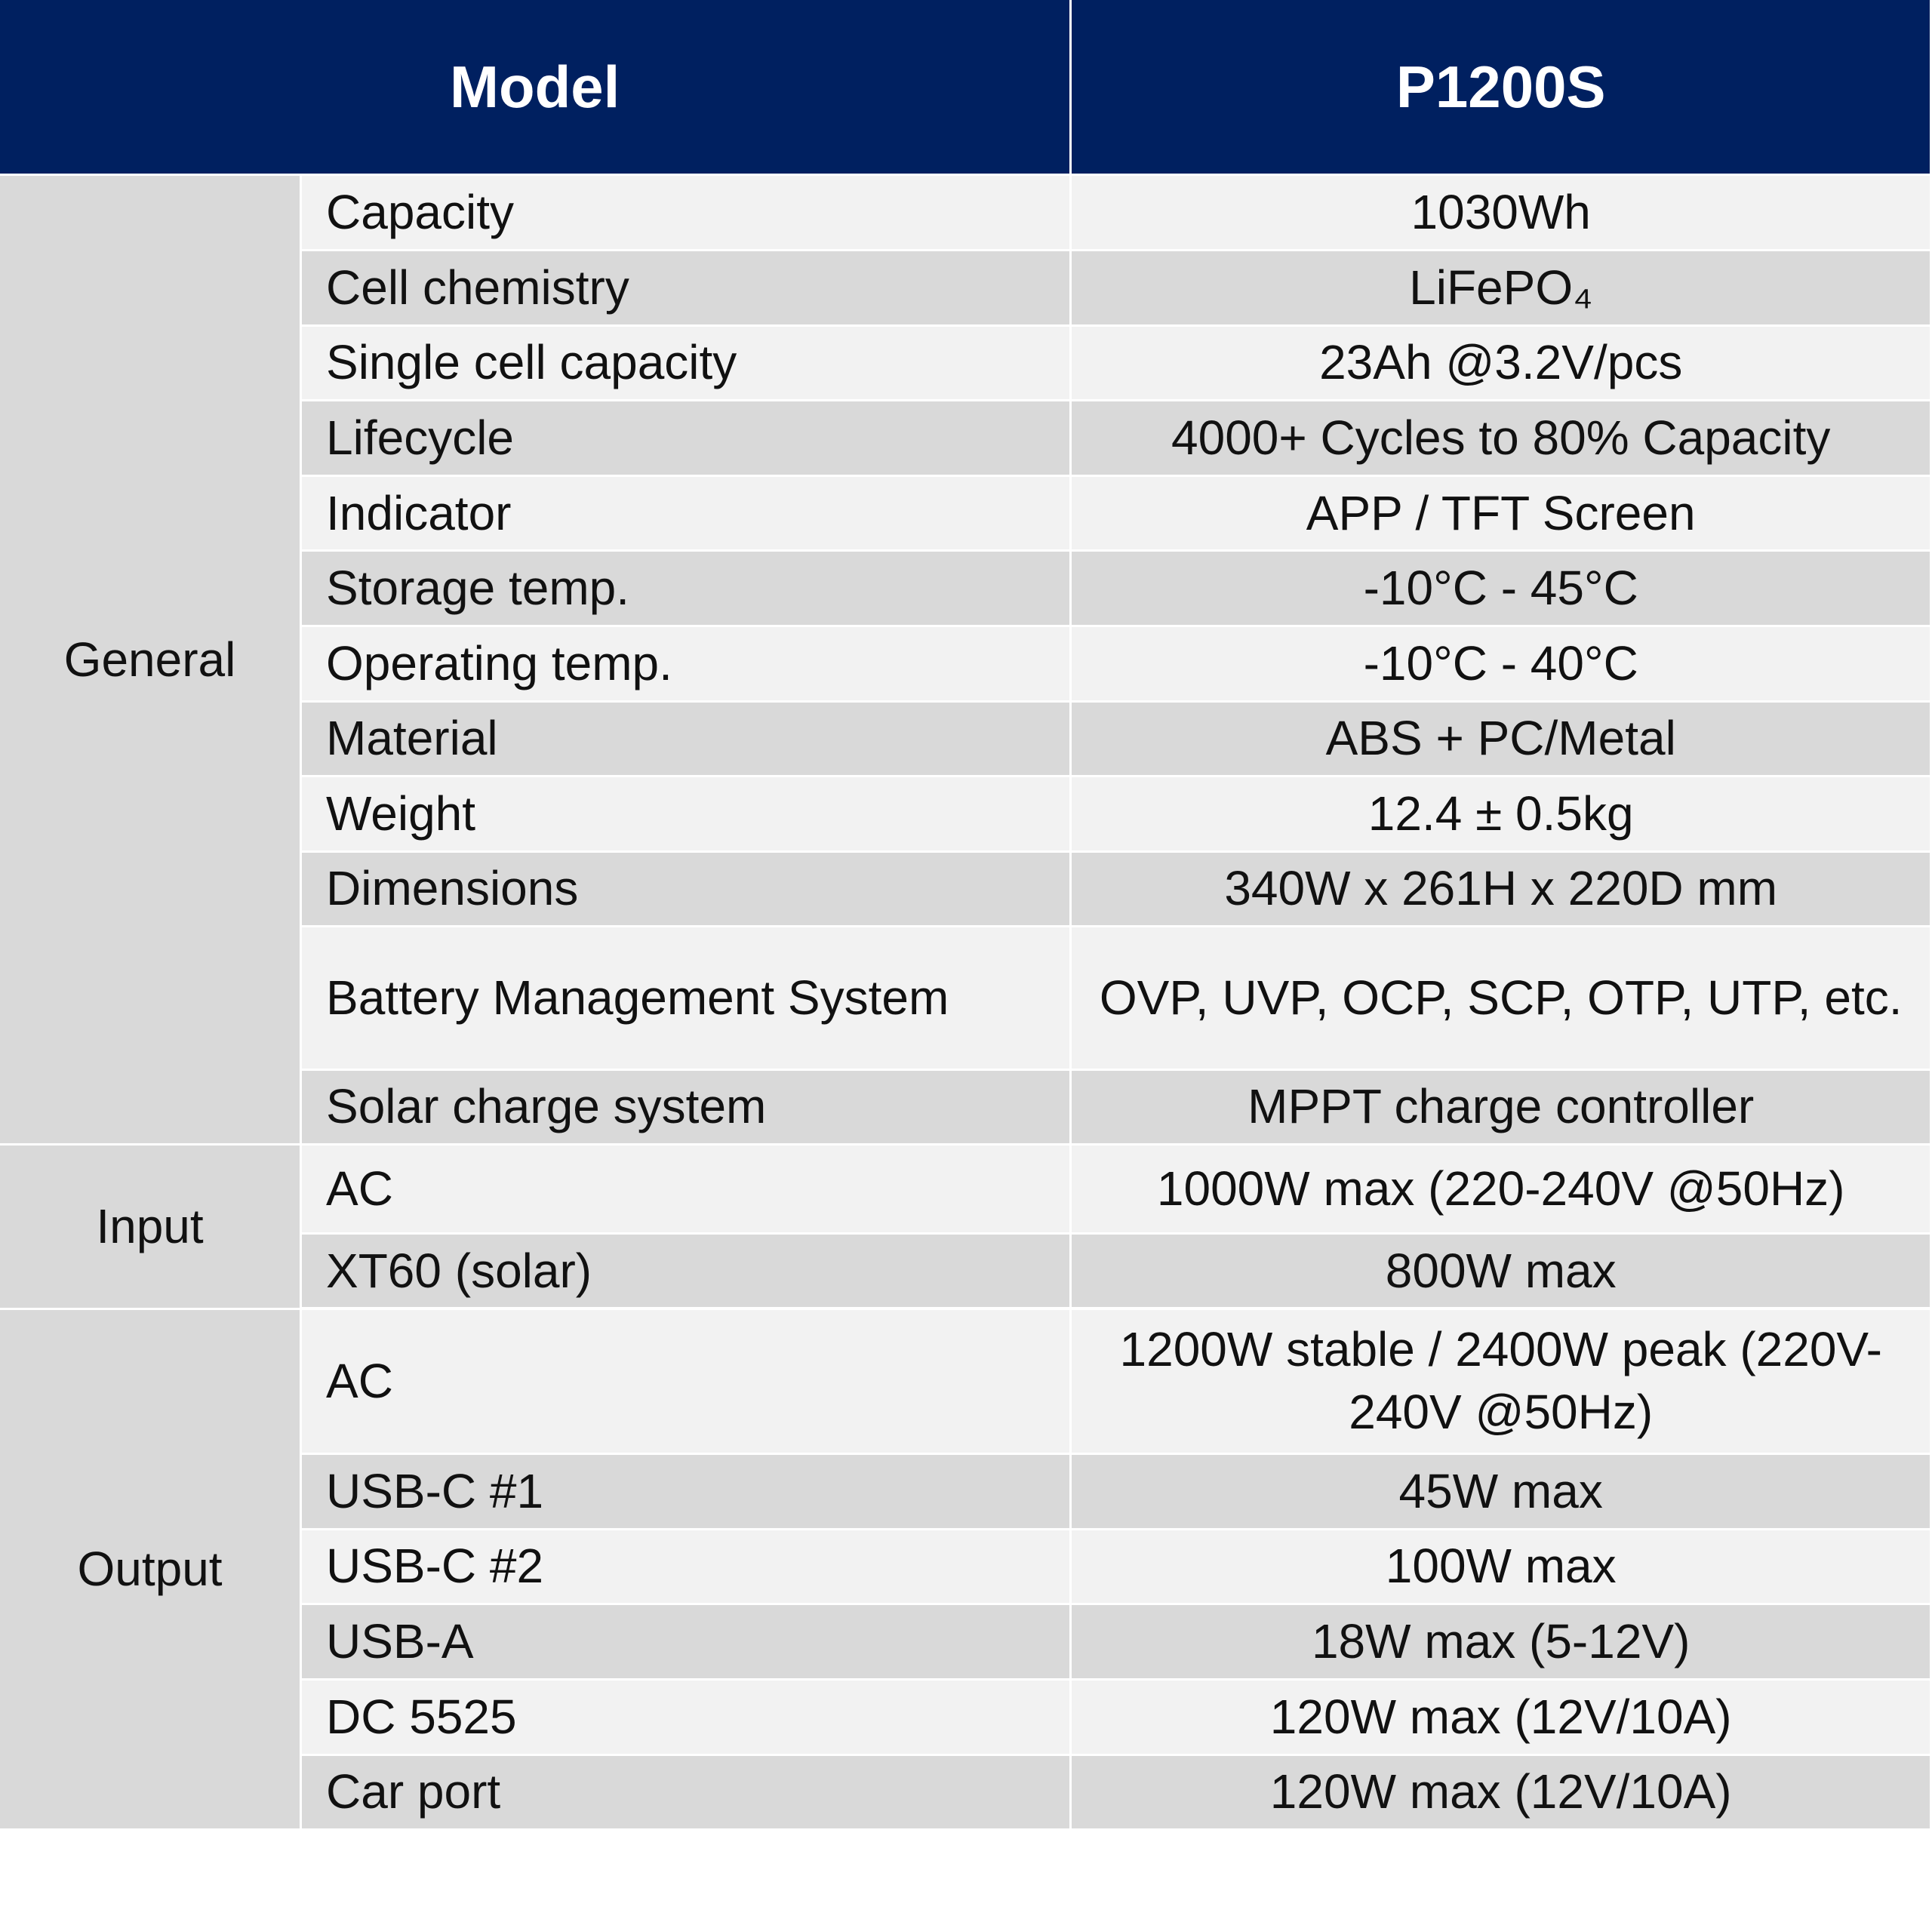  Describe the element at coordinates (1502, 740) in the screenshot. I see `row-value: ABS + PC/Metal` at that location.